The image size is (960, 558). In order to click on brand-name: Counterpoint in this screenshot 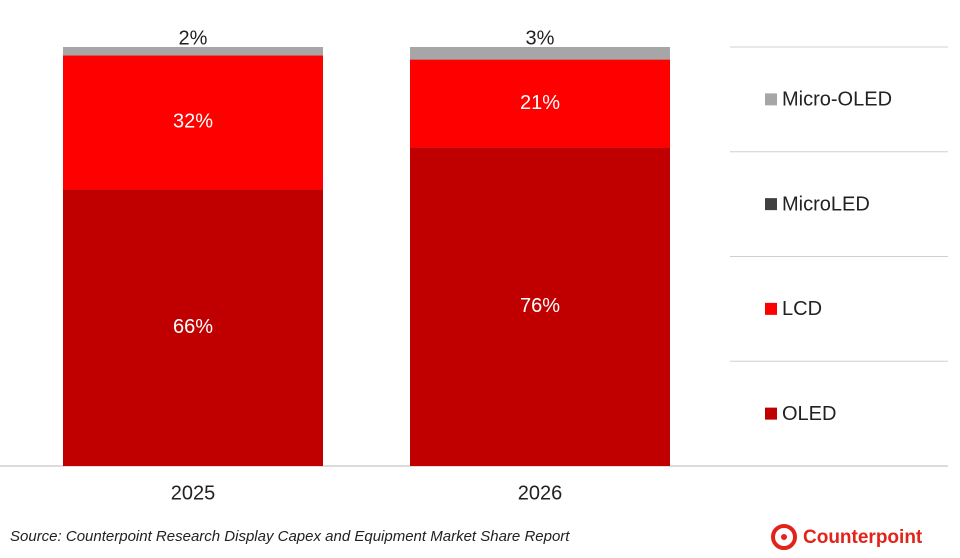, I will do `click(863, 537)`.